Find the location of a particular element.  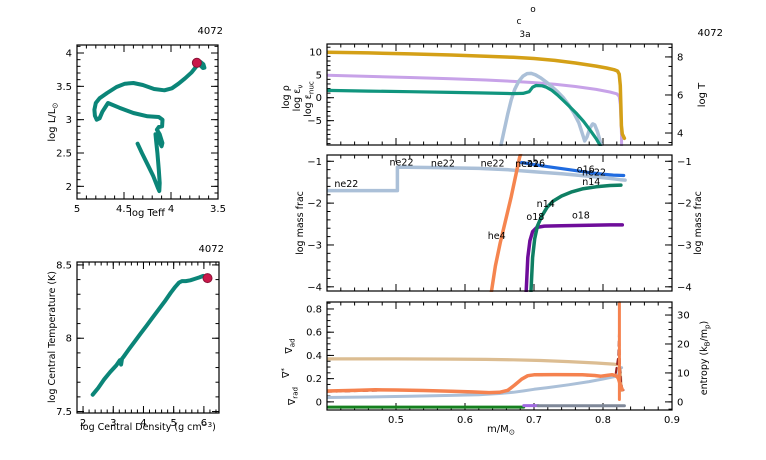

profile-thermo-ytick-right: 6 is located at coordinates (680, 95).